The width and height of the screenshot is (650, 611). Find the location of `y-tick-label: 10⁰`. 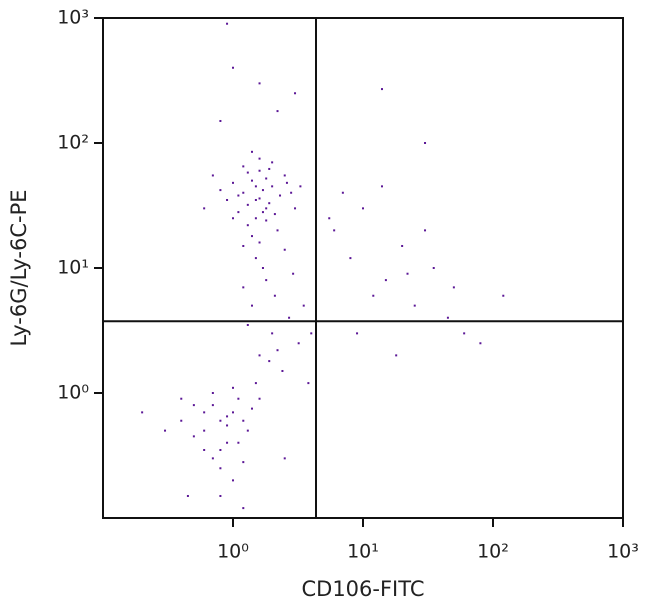

y-tick-label: 10⁰ is located at coordinates (73, 393).